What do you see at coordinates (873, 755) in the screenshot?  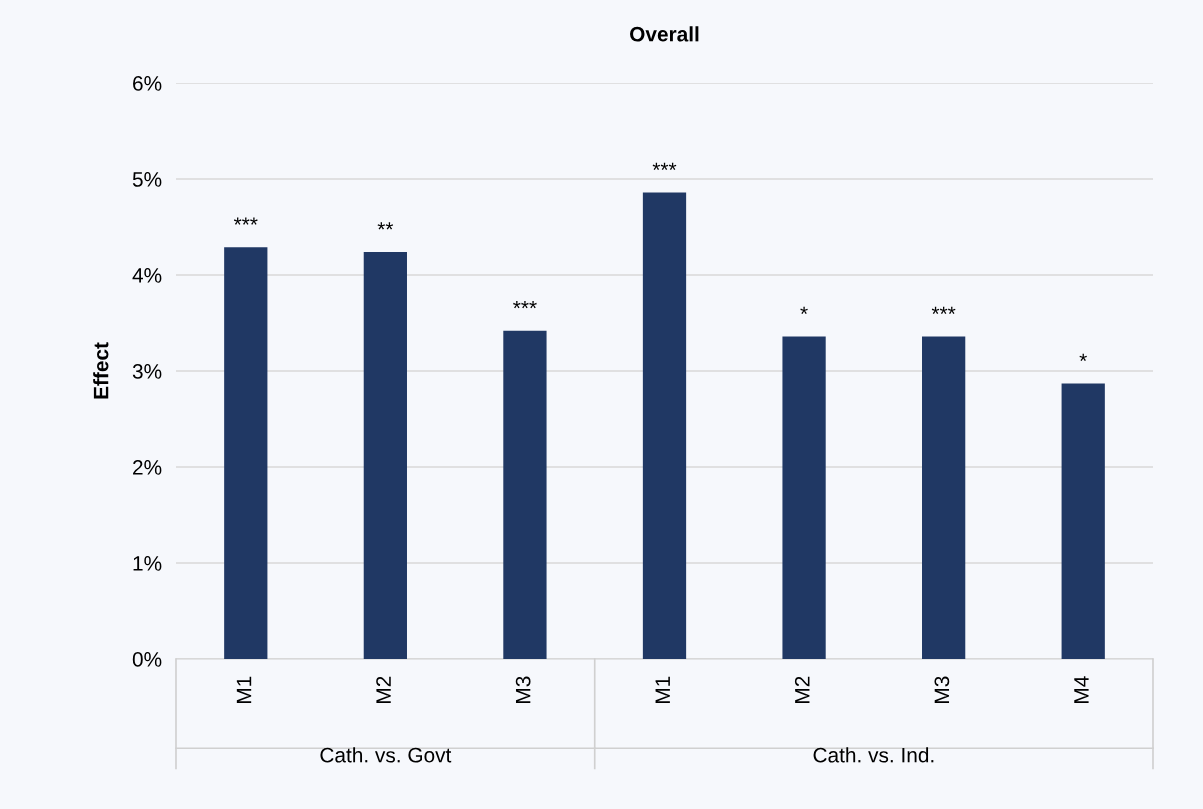 I see `text: Cath. vs. Ind.` at bounding box center [873, 755].